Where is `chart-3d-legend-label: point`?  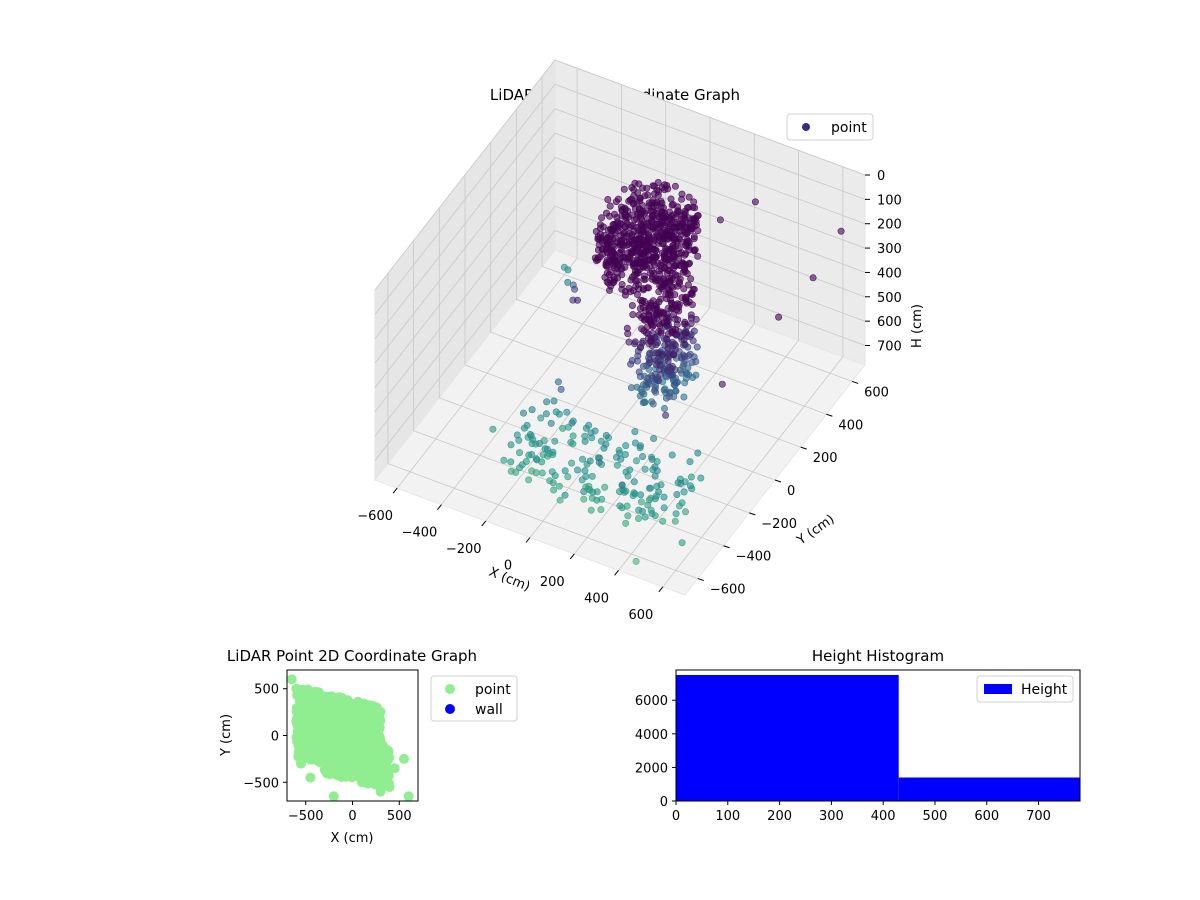 chart-3d-legend-label: point is located at coordinates (849, 128).